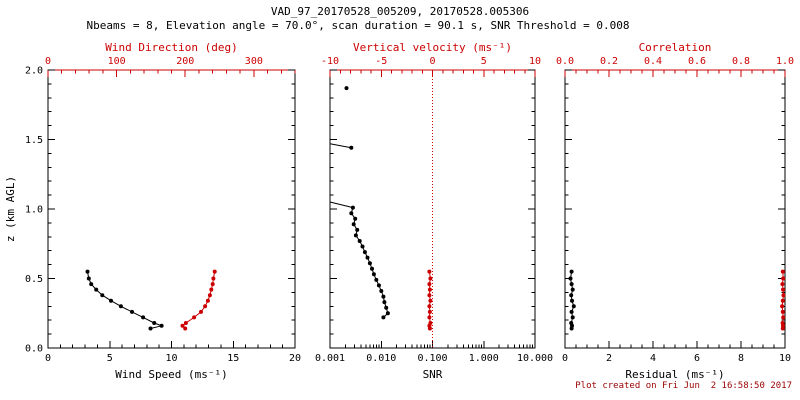 The image size is (800, 400). What do you see at coordinates (683, 386) in the screenshot?
I see `plot-created-timestamp: Plot created on Fri Jun 2 16:58:50 2017` at bounding box center [683, 386].